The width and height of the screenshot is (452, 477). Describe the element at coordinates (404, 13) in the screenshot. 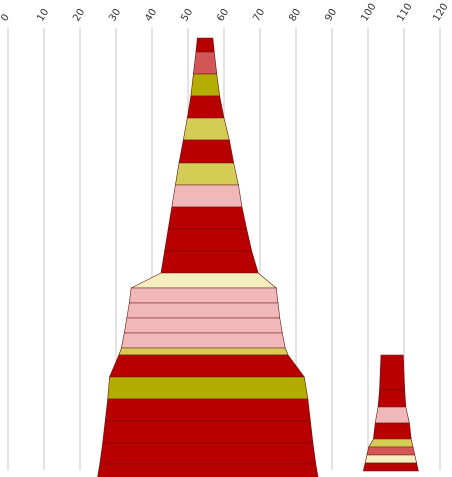

I see `tick-label-110: 110` at that location.